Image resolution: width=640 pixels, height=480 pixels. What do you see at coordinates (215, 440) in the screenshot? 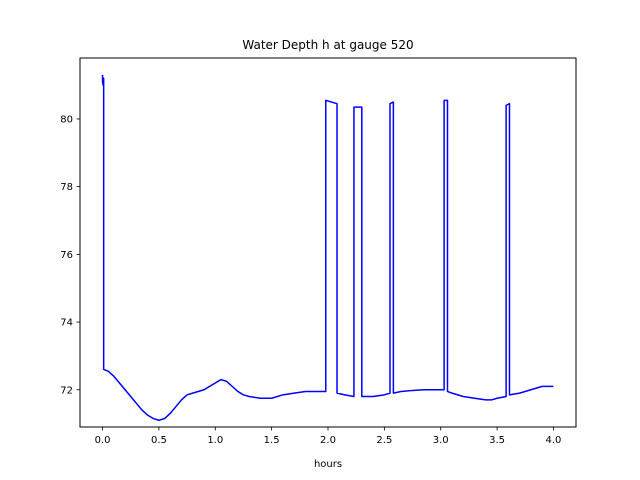
I see `x-tick-label: 1.0` at bounding box center [215, 440].